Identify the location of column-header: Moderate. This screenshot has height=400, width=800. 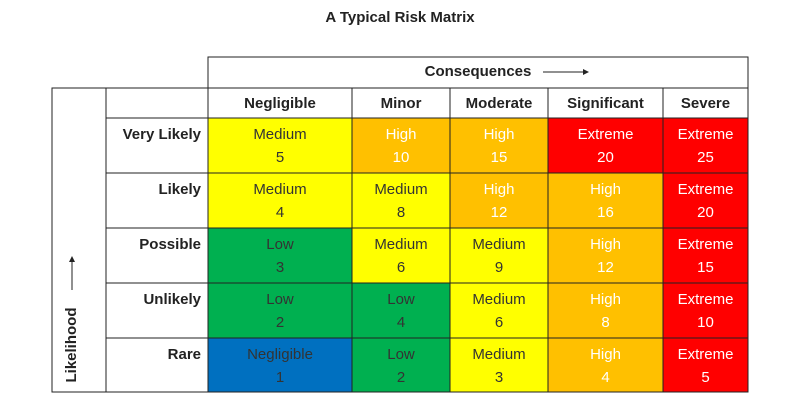
(499, 103).